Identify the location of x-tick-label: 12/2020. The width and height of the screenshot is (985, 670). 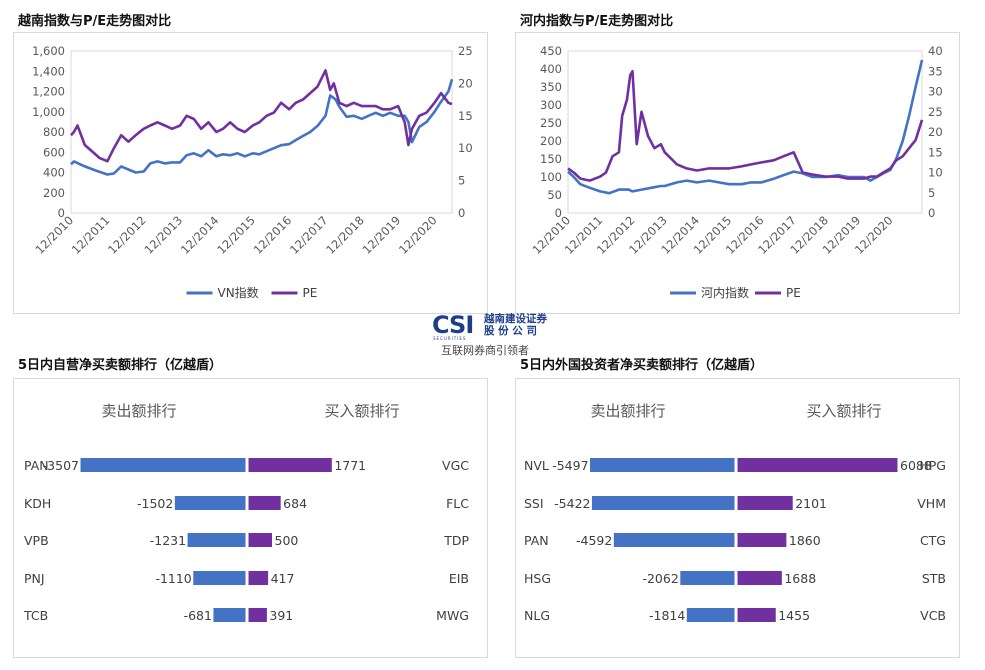
(418, 235).